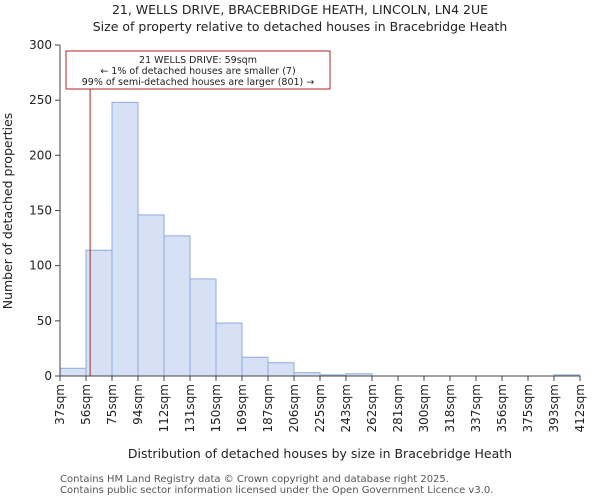 The image size is (600, 500). I want to click on x-tick-label: 150sqm, so click(216, 408).